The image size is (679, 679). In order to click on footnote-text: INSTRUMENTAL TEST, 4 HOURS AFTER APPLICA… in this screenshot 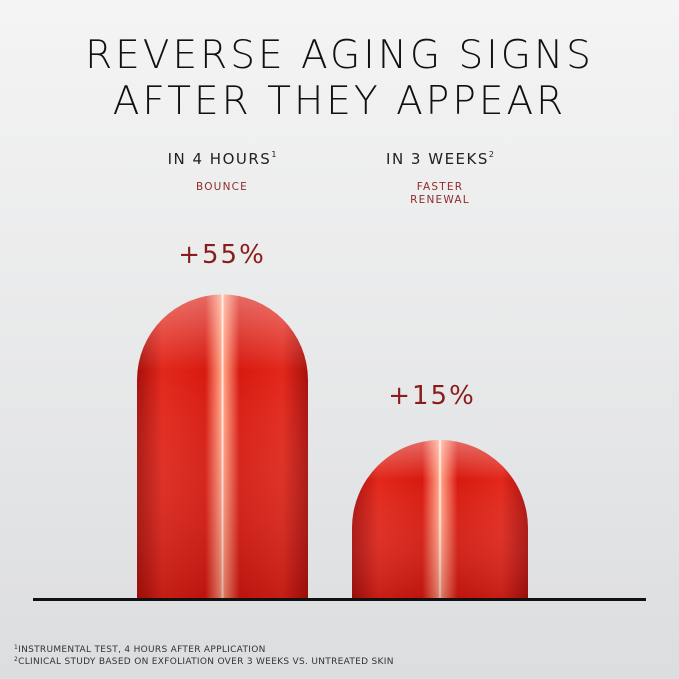, I will do `click(142, 650)`.